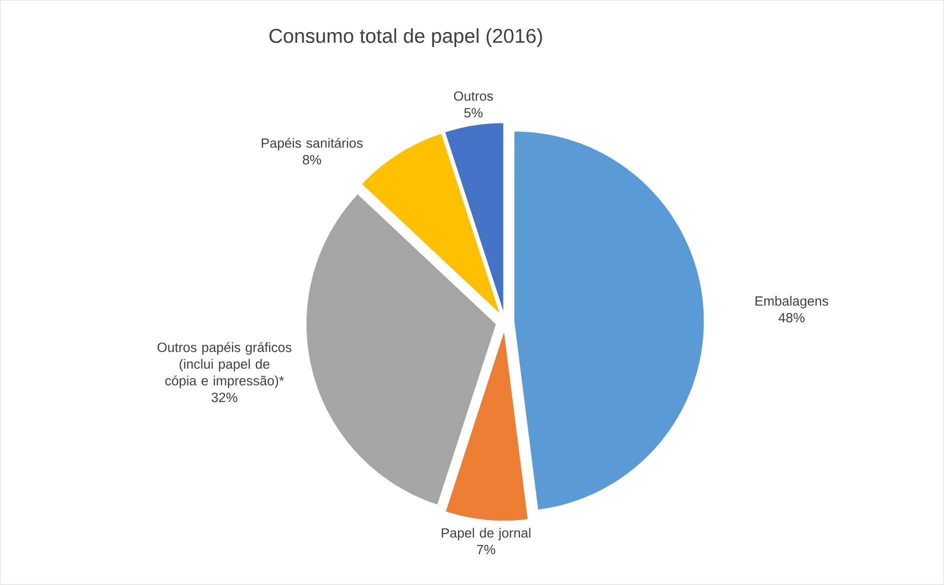 The image size is (944, 585). I want to click on data-label: 32%, so click(225, 397).